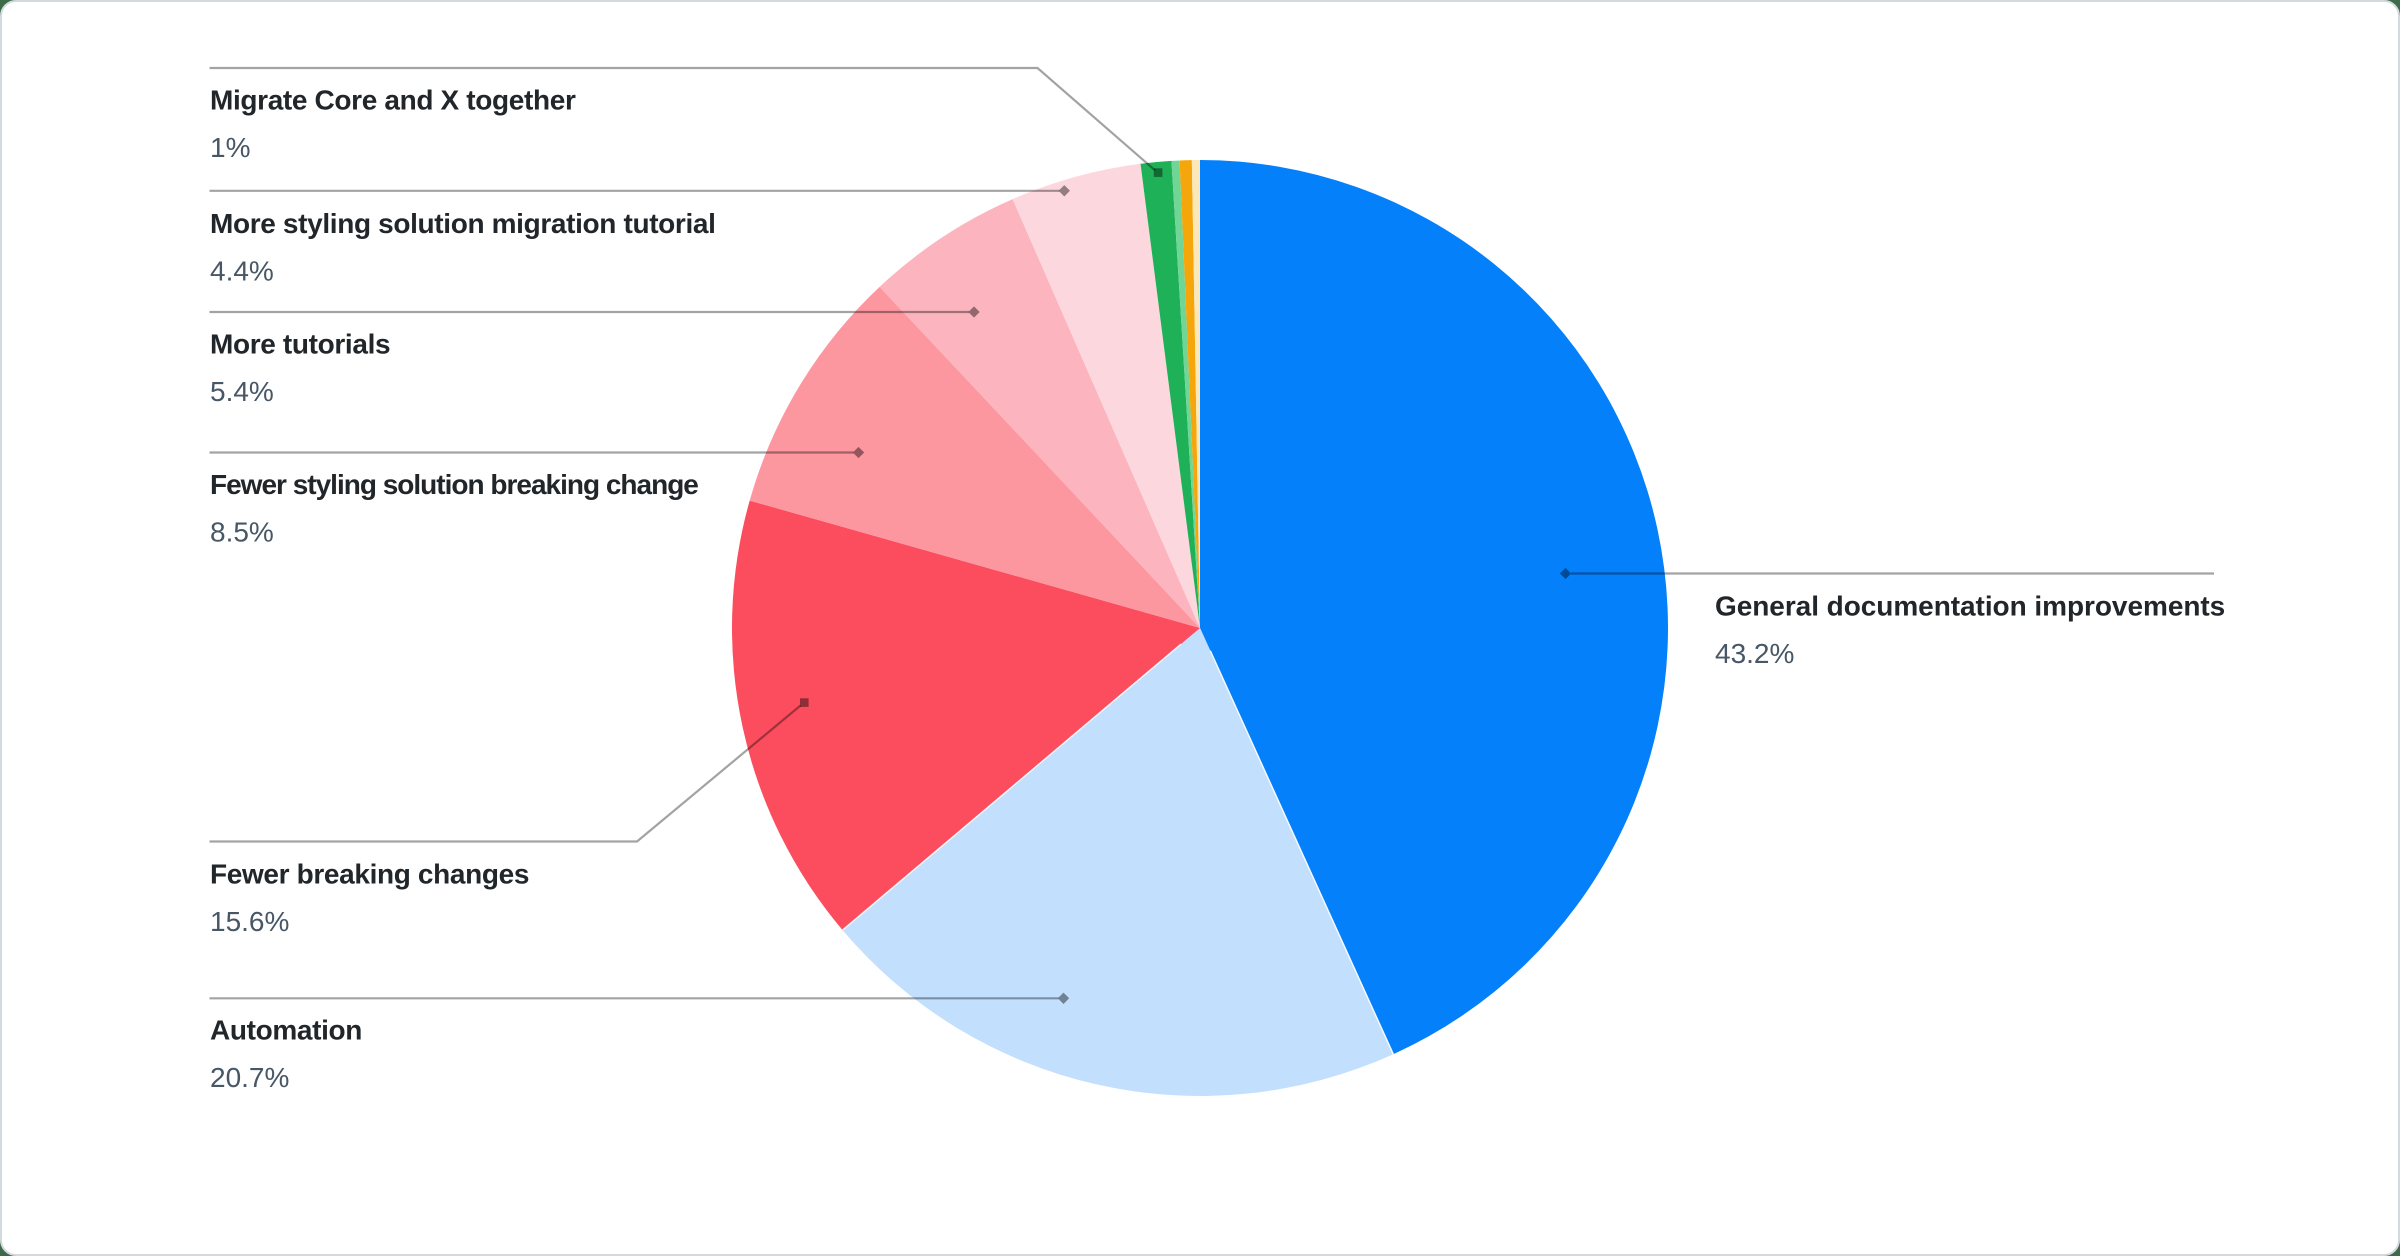 The image size is (2400, 1256). Describe the element at coordinates (242, 271) in the screenshot. I see `svg-text: 4.4%` at that location.